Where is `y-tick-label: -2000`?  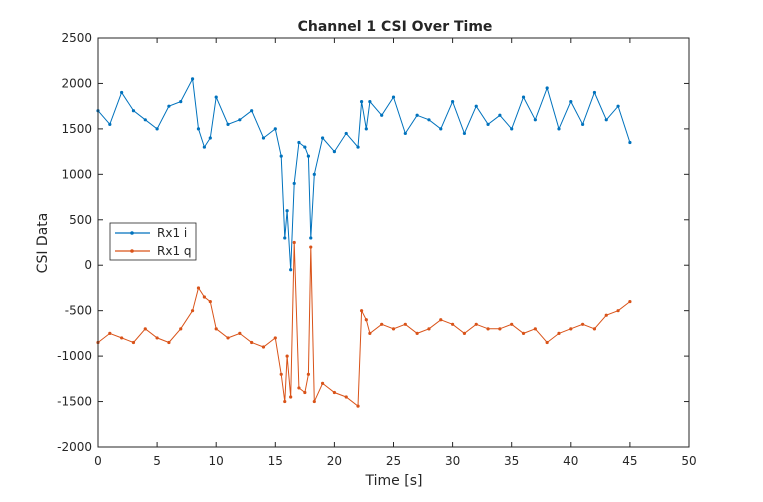 y-tick-label: -2000 is located at coordinates (74, 447).